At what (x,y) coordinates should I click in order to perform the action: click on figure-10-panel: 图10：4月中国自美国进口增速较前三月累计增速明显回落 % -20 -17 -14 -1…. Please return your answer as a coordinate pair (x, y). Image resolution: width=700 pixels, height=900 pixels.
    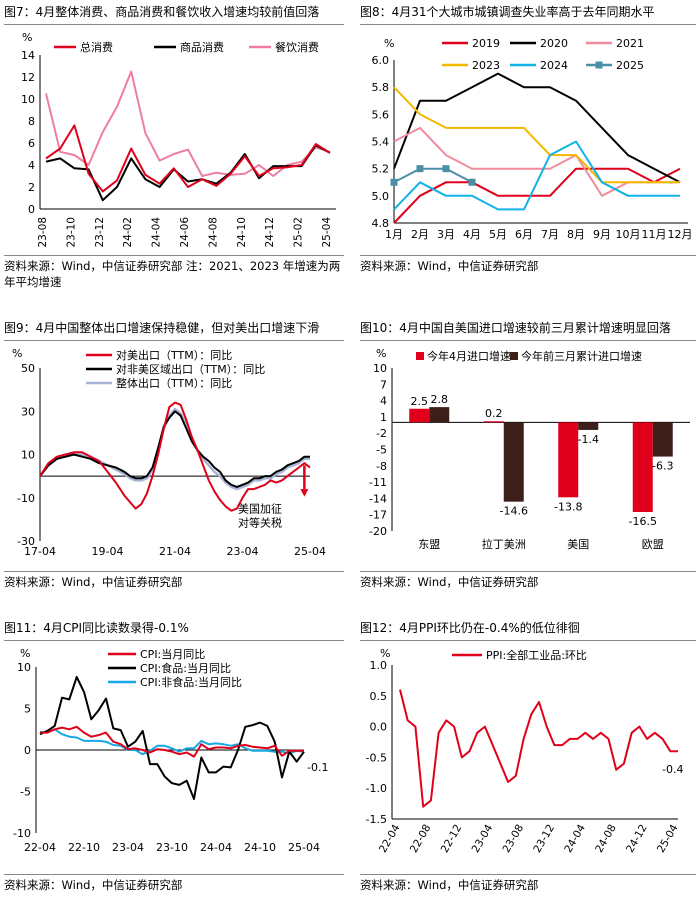
    Looking at the image, I should click on (528, 454).